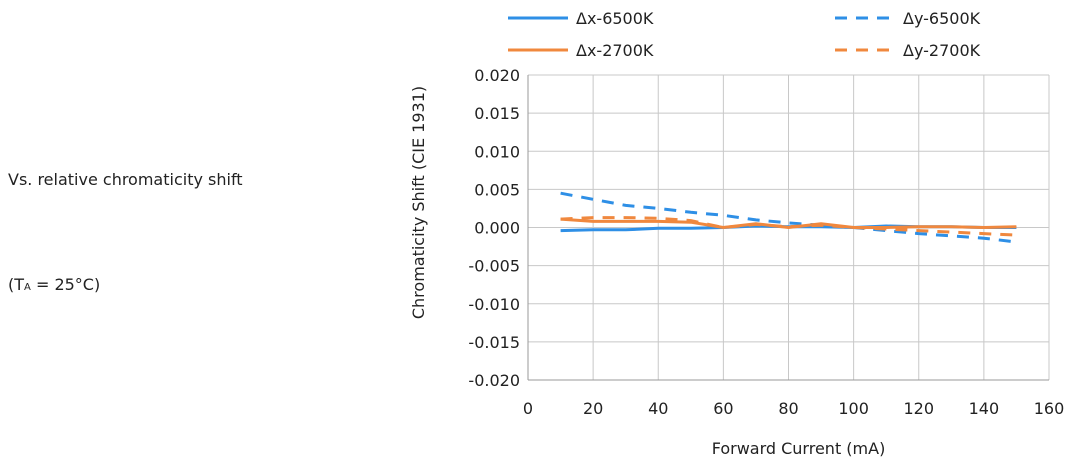 This screenshot has width=1073, height=464. What do you see at coordinates (744, 34) in the screenshot?
I see `legend: Δx-6500K Δy-6500K Δx-2700K Δy-2700K` at bounding box center [744, 34].